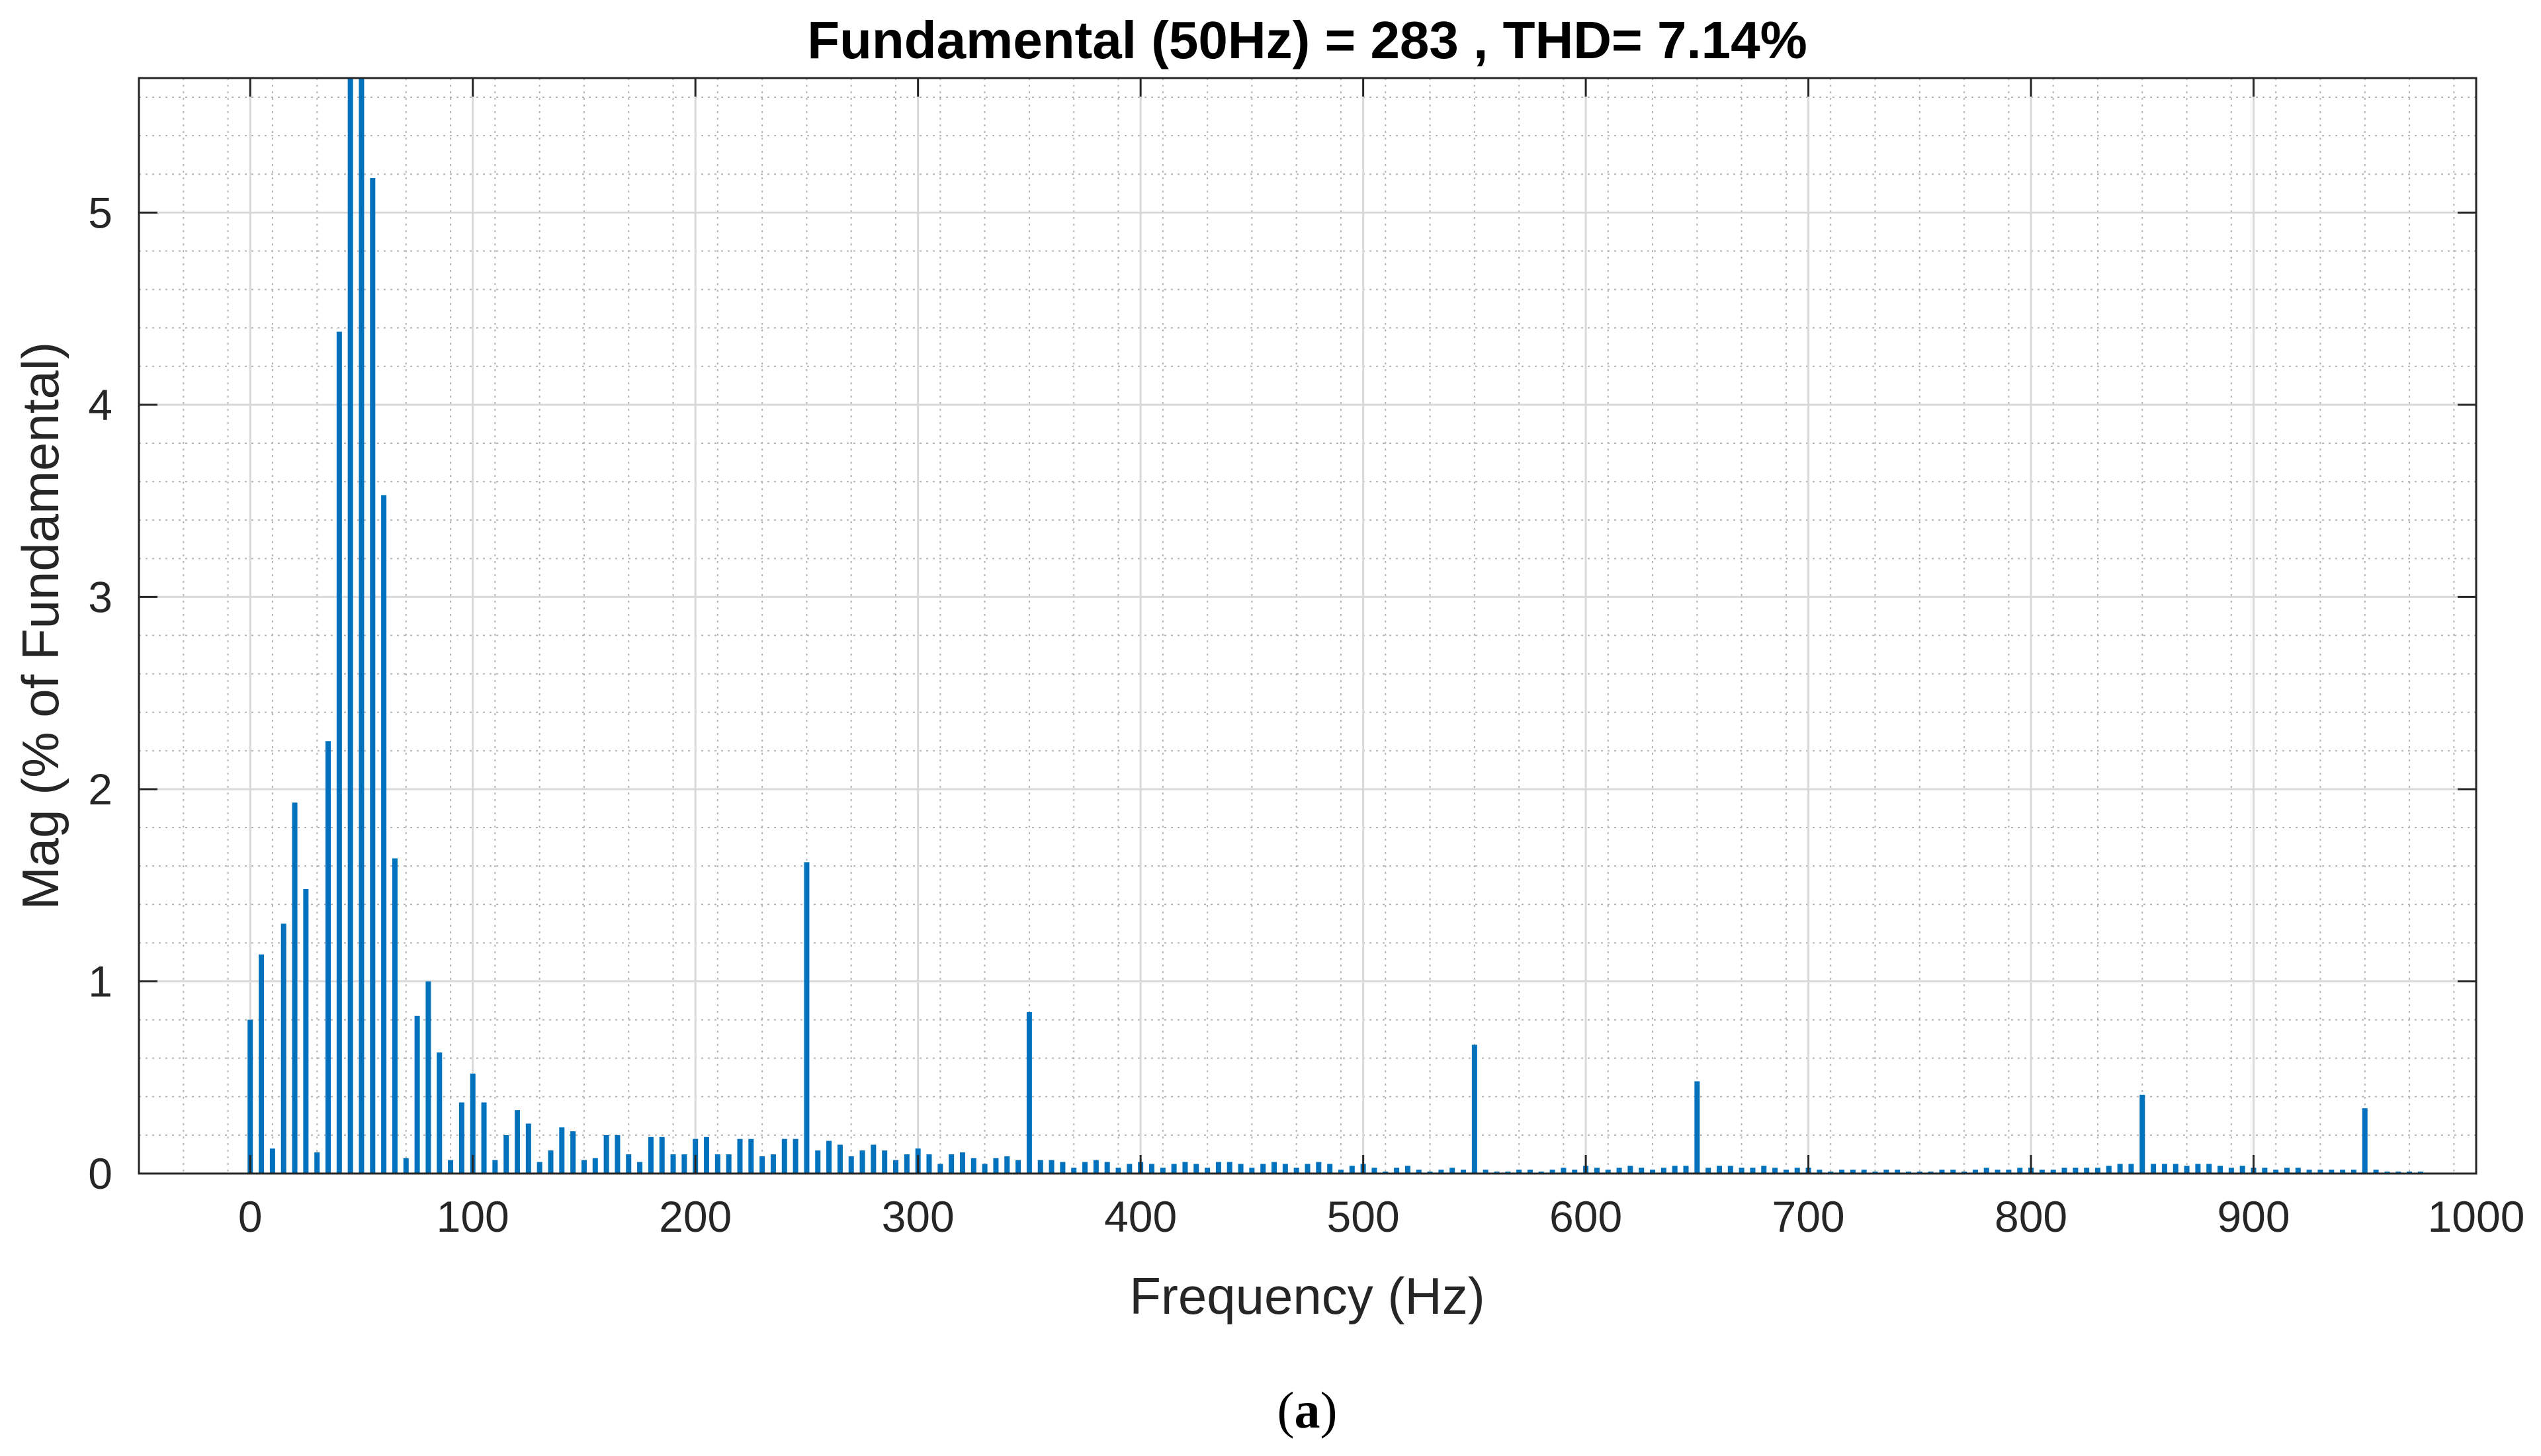 The height and width of the screenshot is (1456, 2541). What do you see at coordinates (1363, 1216) in the screenshot?
I see `x-tick-label: 500` at bounding box center [1363, 1216].